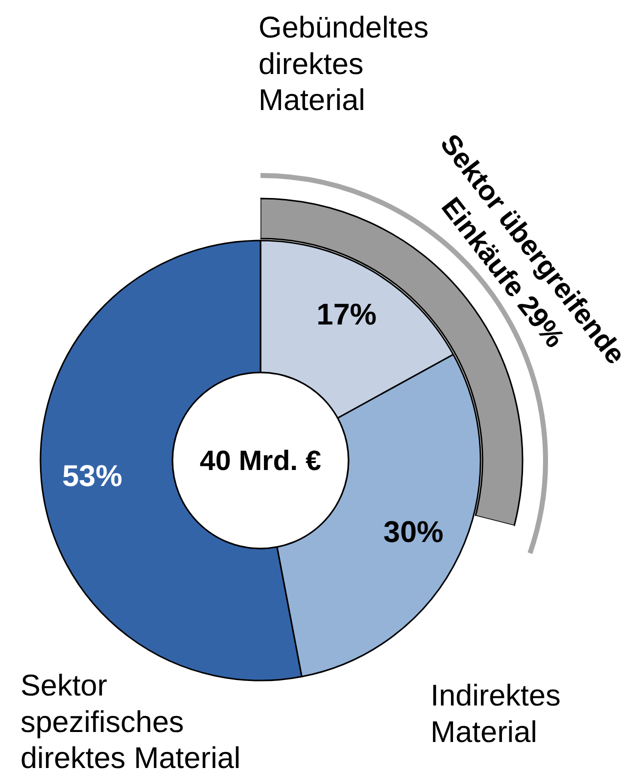 The width and height of the screenshot is (644, 779). Describe the element at coordinates (413, 532) in the screenshot. I see `data-label: 30%` at that location.